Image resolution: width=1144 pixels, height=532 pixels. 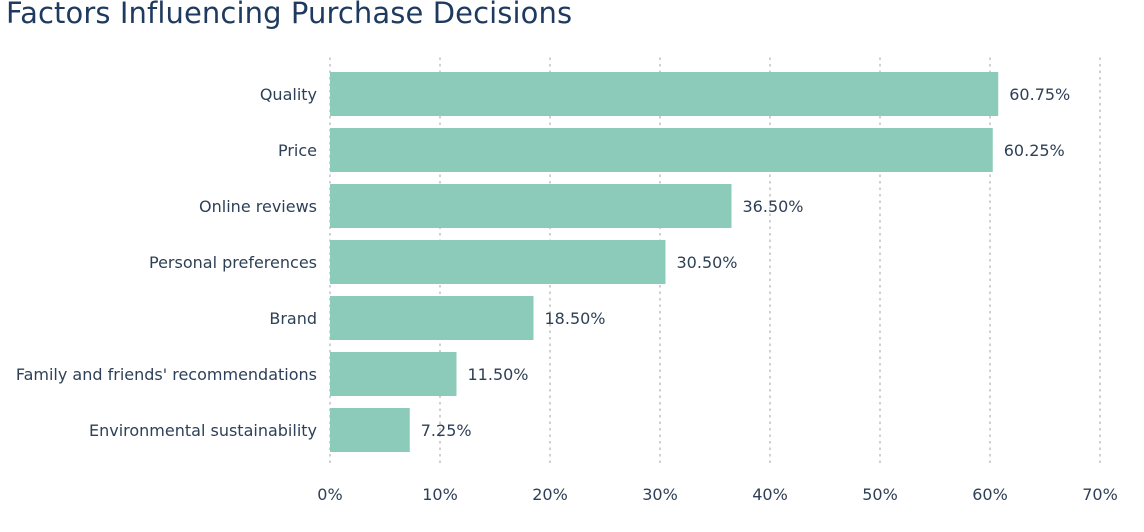 I want to click on x-tick-label: 70%, so click(x=1100, y=494).